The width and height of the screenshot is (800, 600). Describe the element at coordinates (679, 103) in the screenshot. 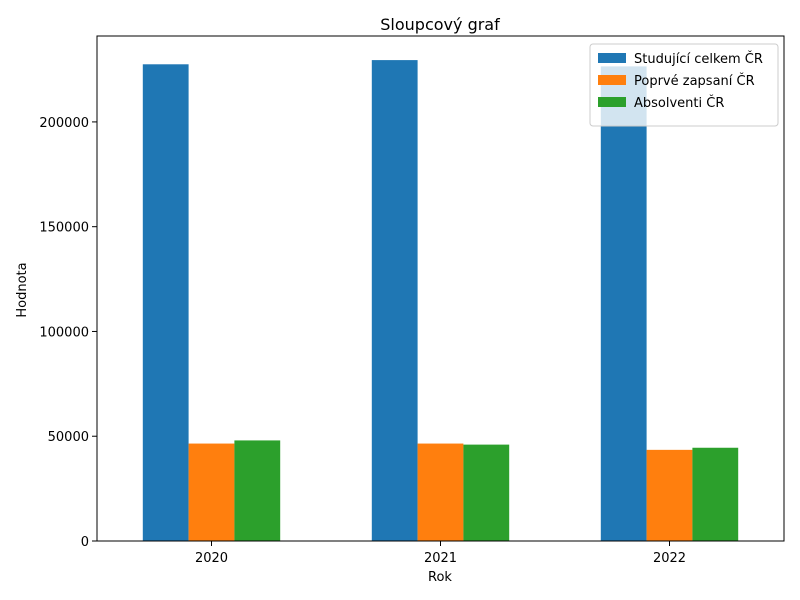

I see `legend-label: Absolventi ČR` at that location.